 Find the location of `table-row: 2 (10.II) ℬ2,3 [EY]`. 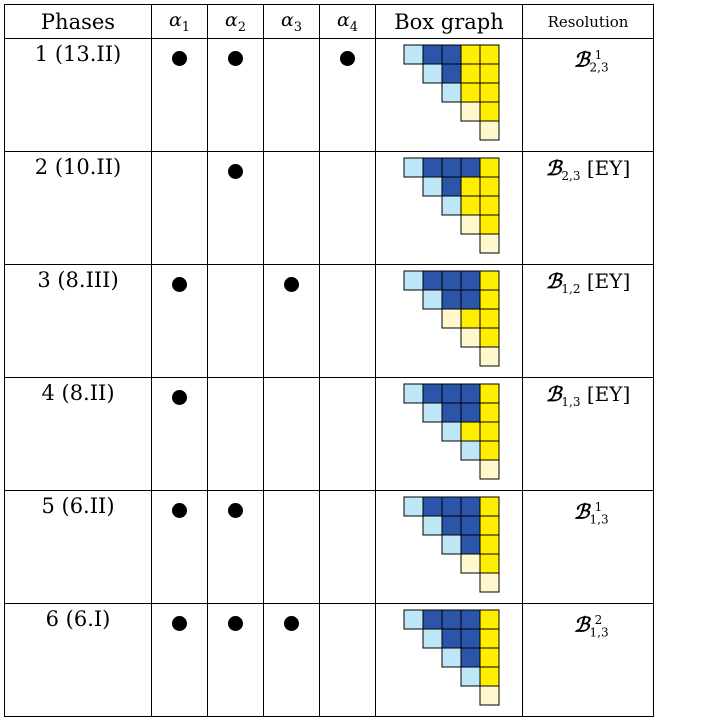

table-row: 2 (10.II) ℬ2,3 [EY] is located at coordinates (329, 208).